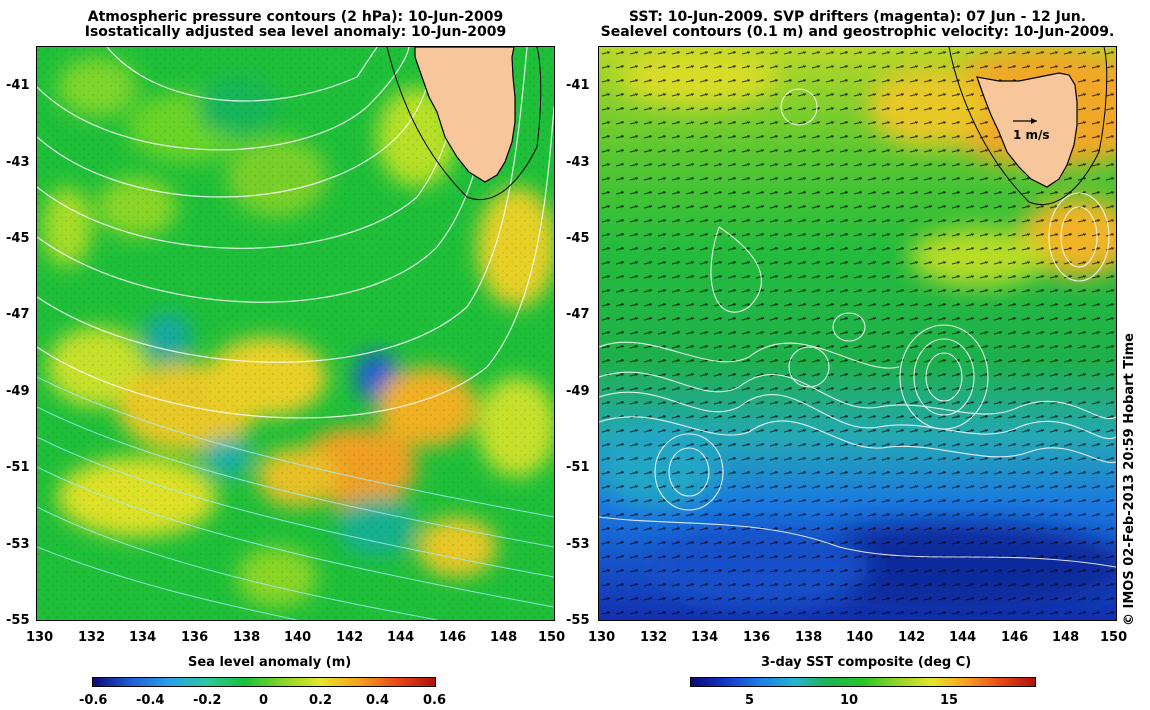  What do you see at coordinates (750, 700) in the screenshot?
I see `right-colorbar-tick: 5` at bounding box center [750, 700].